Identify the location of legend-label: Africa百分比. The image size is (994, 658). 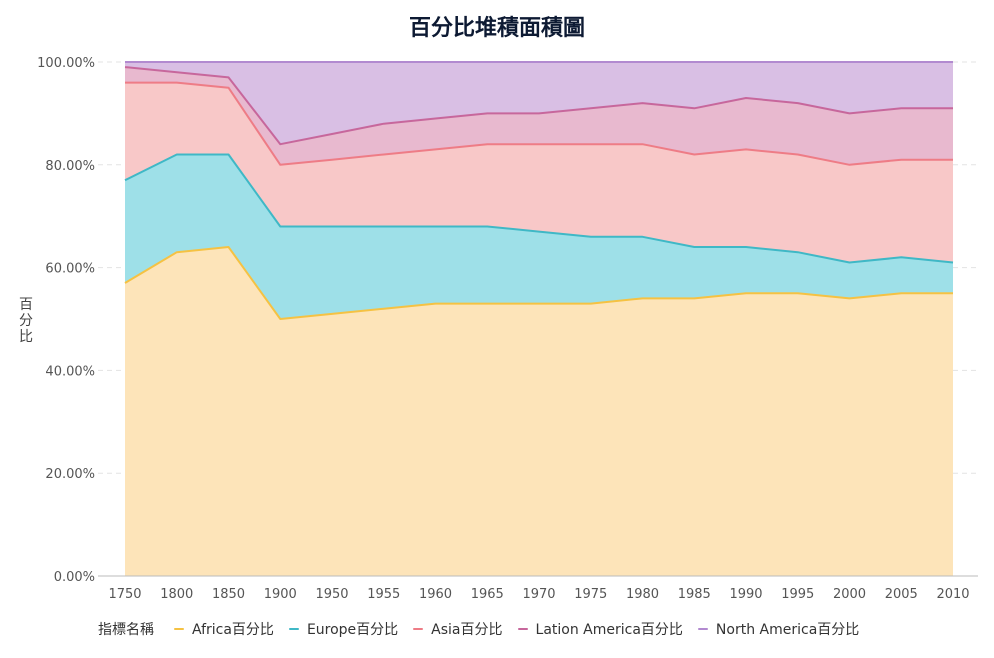
(233, 630).